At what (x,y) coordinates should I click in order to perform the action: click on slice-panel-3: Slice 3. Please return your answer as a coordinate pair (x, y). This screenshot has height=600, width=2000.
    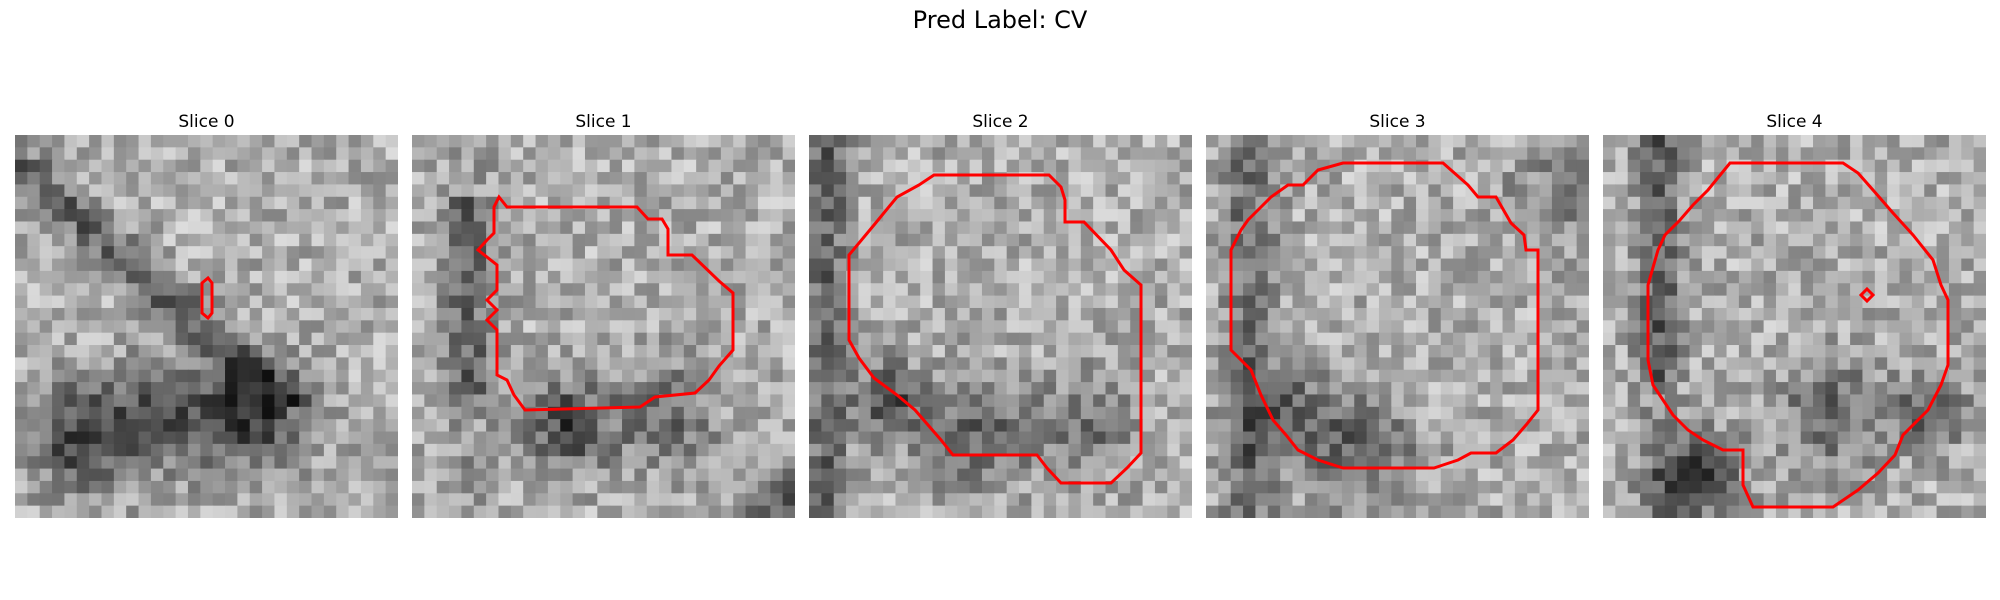
    Looking at the image, I should click on (1397, 314).